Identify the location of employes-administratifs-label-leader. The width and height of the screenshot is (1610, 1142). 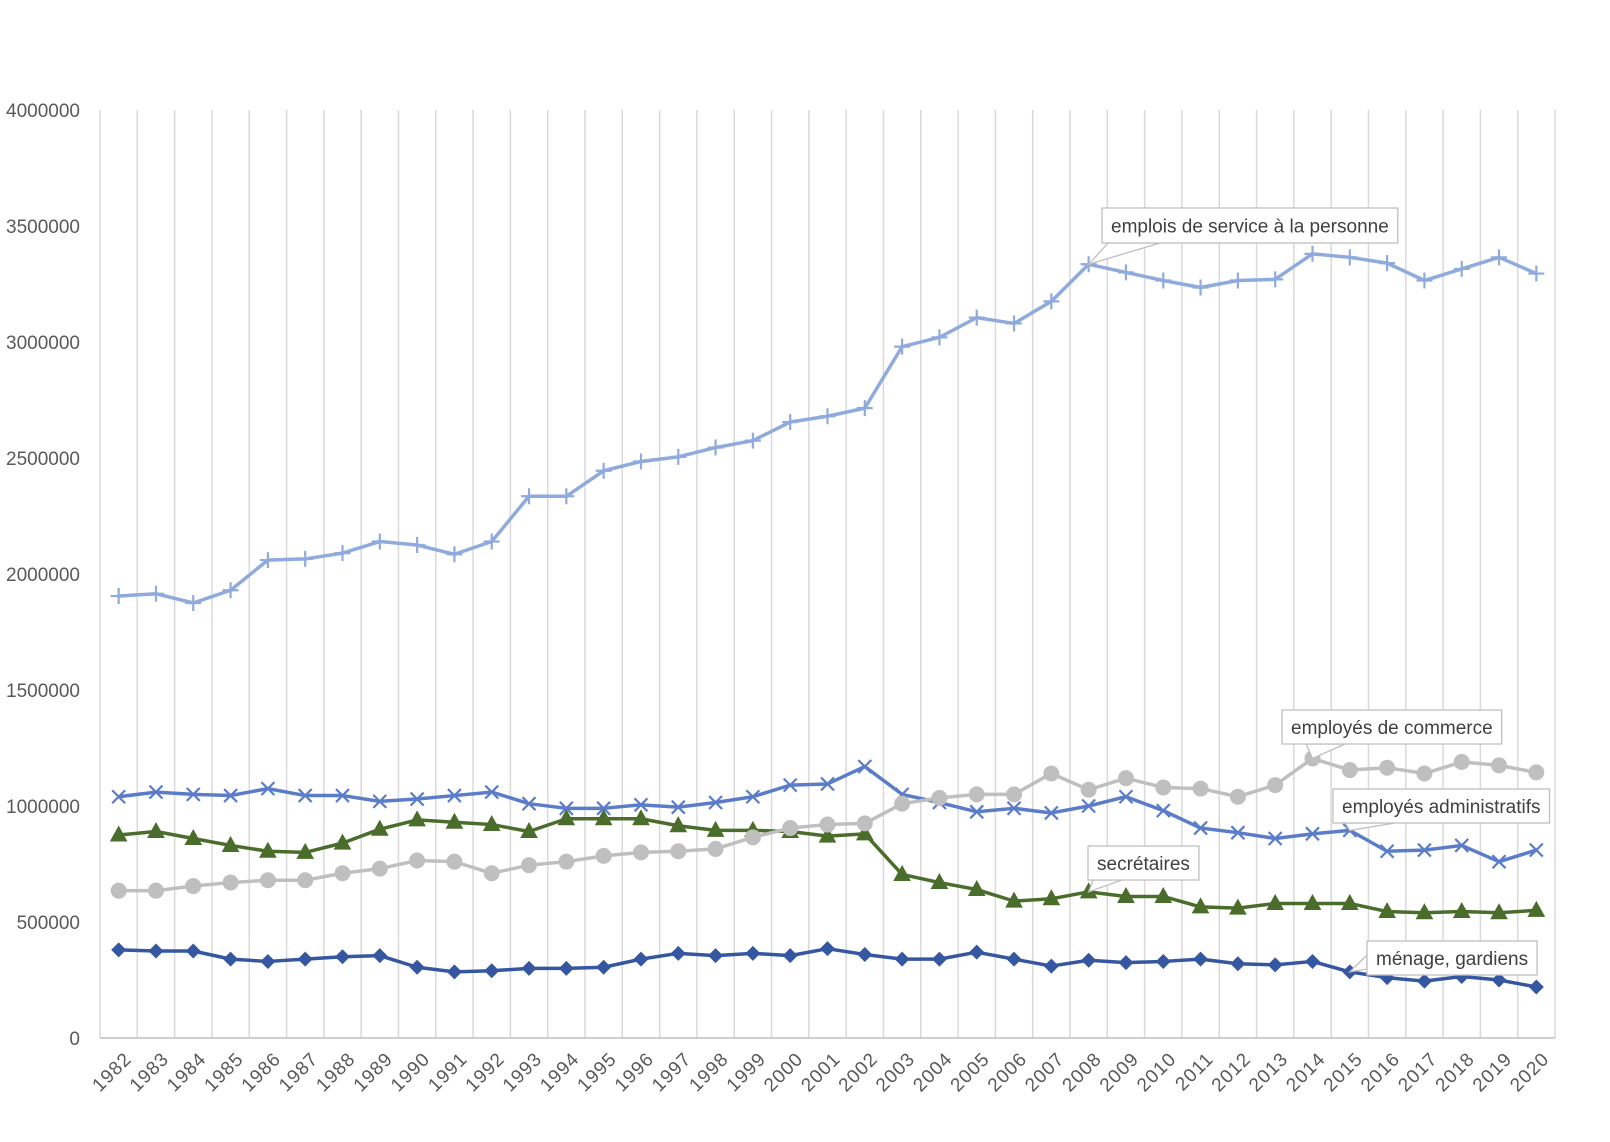
(1369, 827).